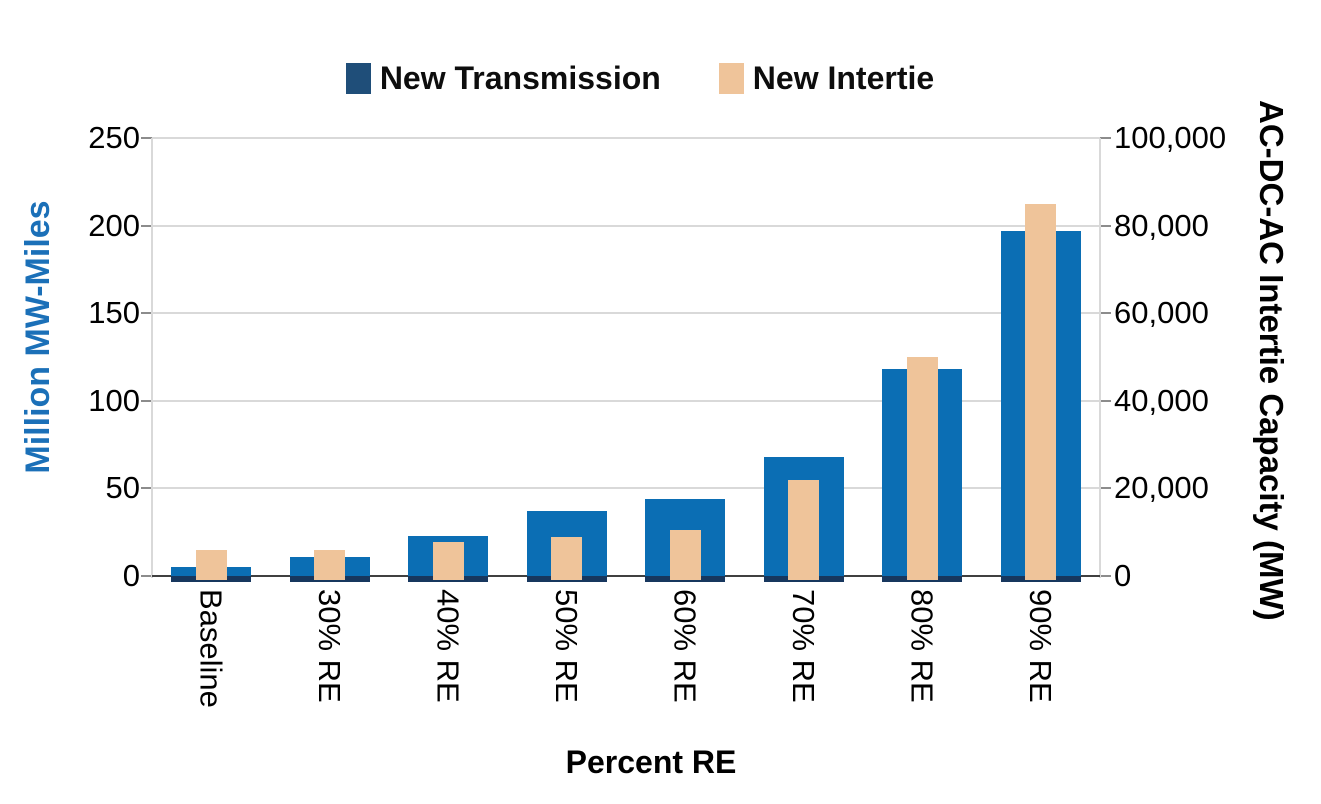 Image resolution: width=1321 pixels, height=804 pixels. What do you see at coordinates (114, 225) in the screenshot?
I see `y-tick-label-left: 200` at bounding box center [114, 225].